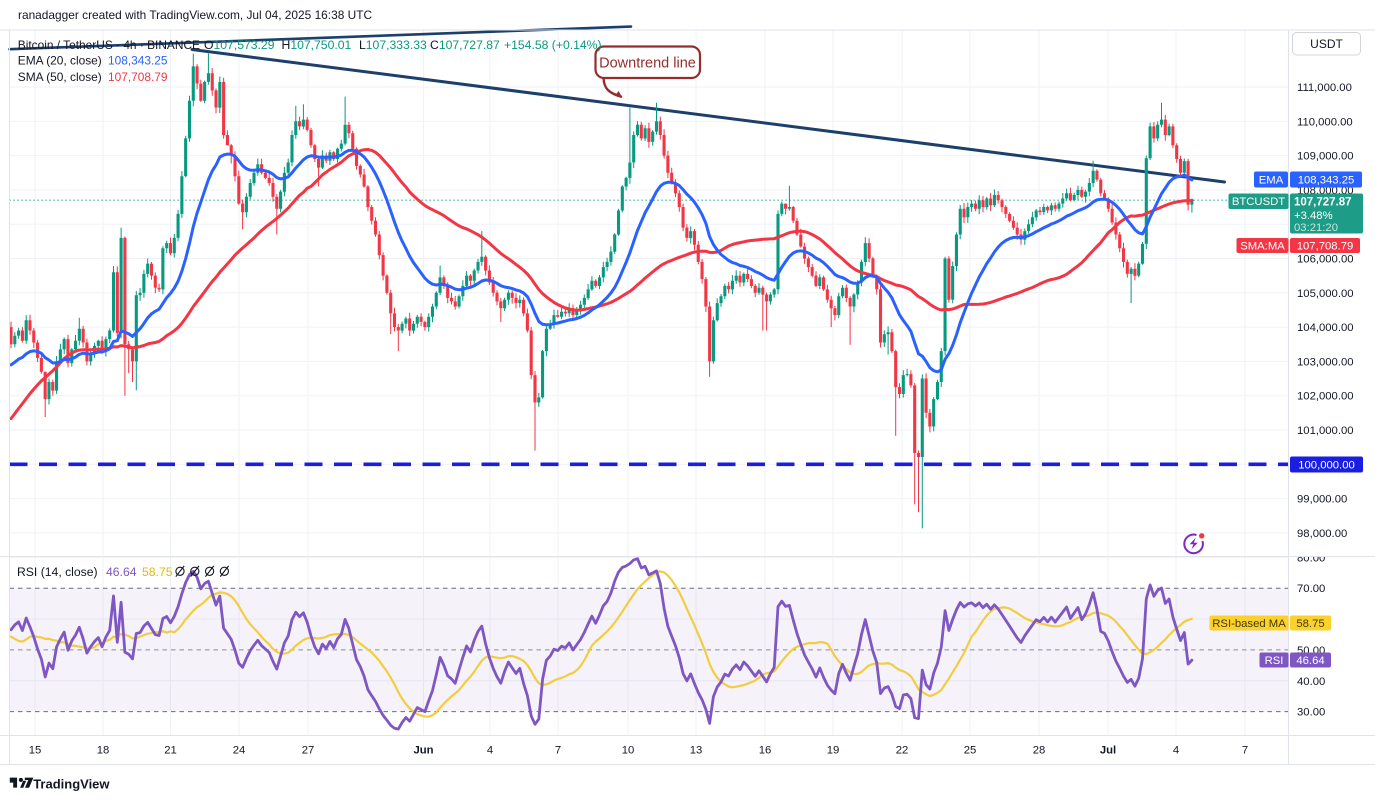 This screenshot has height=806, width=1375. Describe the element at coordinates (1311, 682) in the screenshot. I see `svg-text: 40.00` at that location.